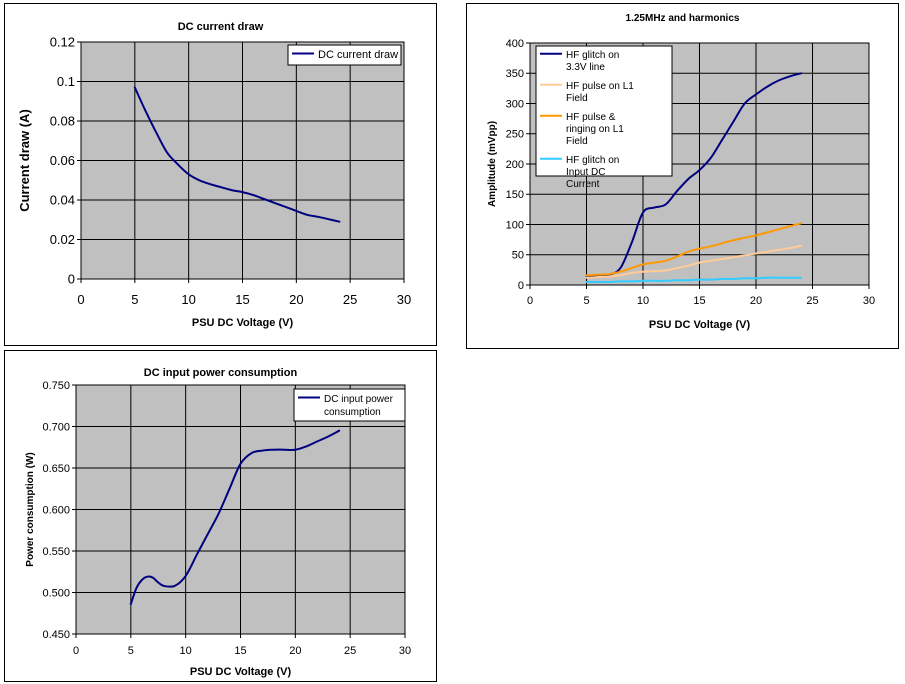 This screenshot has width=905, height=684. I want to click on legend-entry: DC current draw, so click(358, 55).